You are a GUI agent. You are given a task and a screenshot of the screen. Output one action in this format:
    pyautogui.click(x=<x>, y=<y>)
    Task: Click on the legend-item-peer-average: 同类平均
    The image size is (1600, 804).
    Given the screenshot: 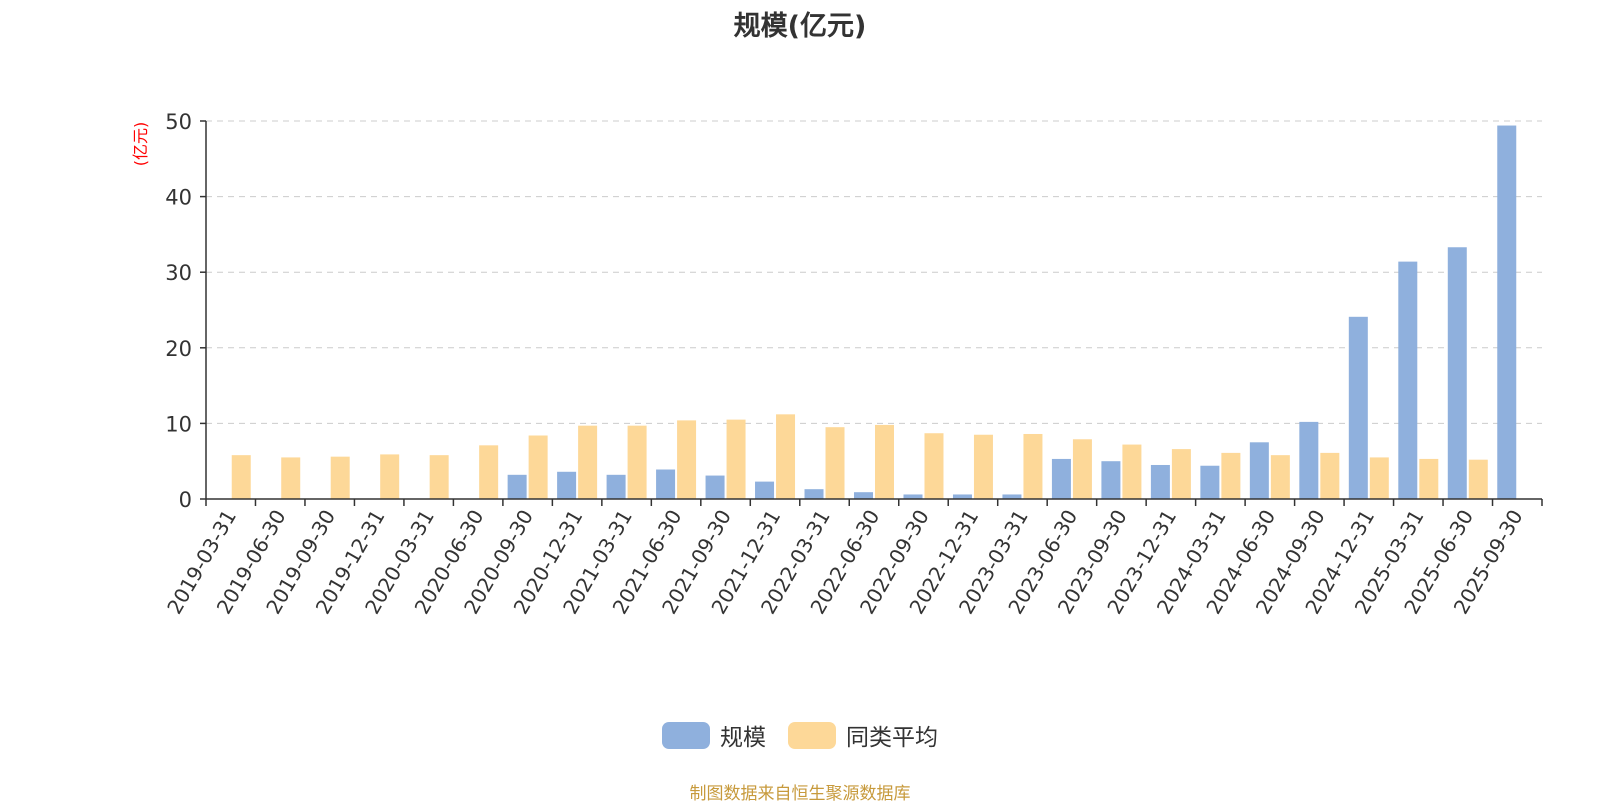 What is the action you would take?
    pyautogui.click(x=863, y=735)
    